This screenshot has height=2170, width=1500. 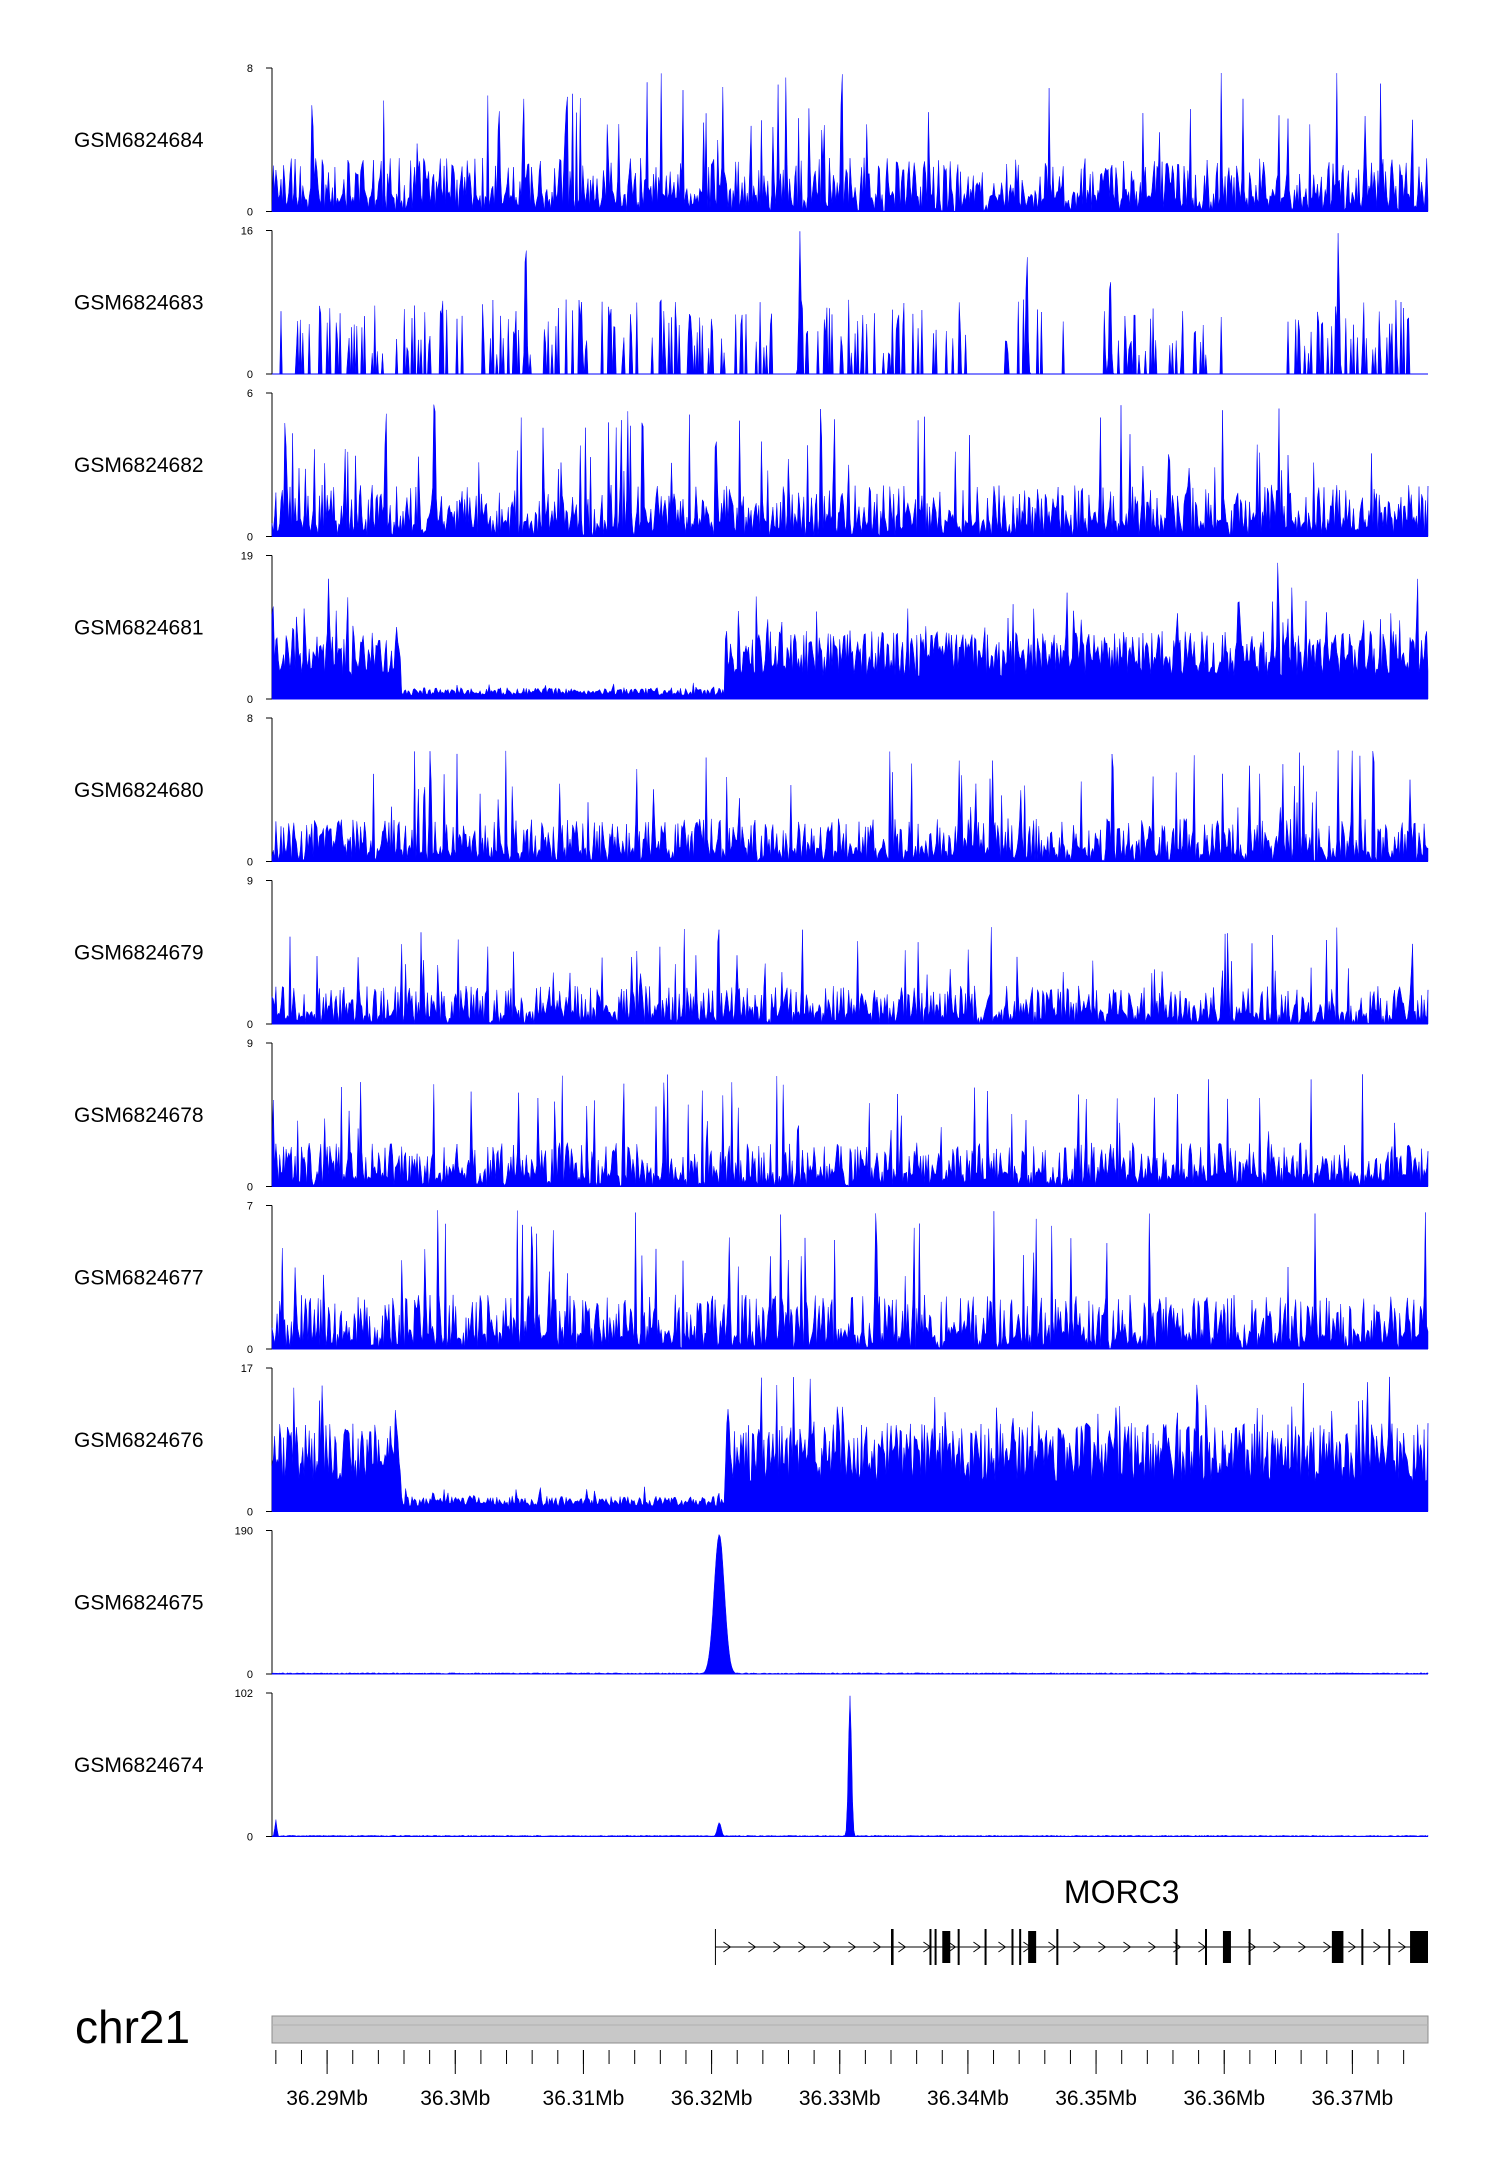 I want to click on x-tick-label: 36.34Mb, so click(x=968, y=2098).